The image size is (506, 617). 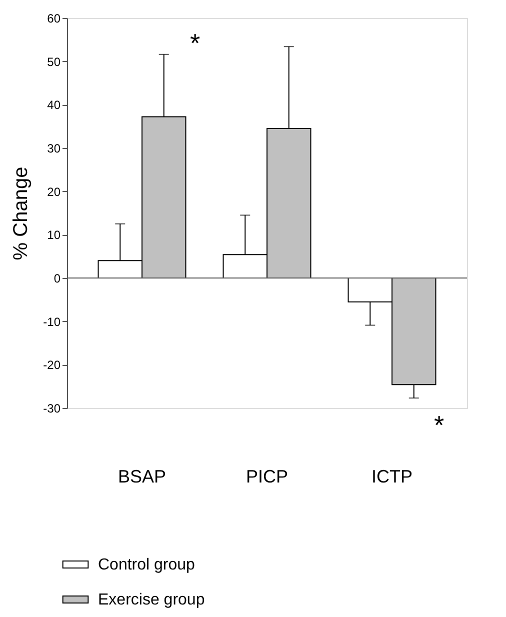 What do you see at coordinates (57, 279) in the screenshot?
I see `y-tick-label: 0` at bounding box center [57, 279].